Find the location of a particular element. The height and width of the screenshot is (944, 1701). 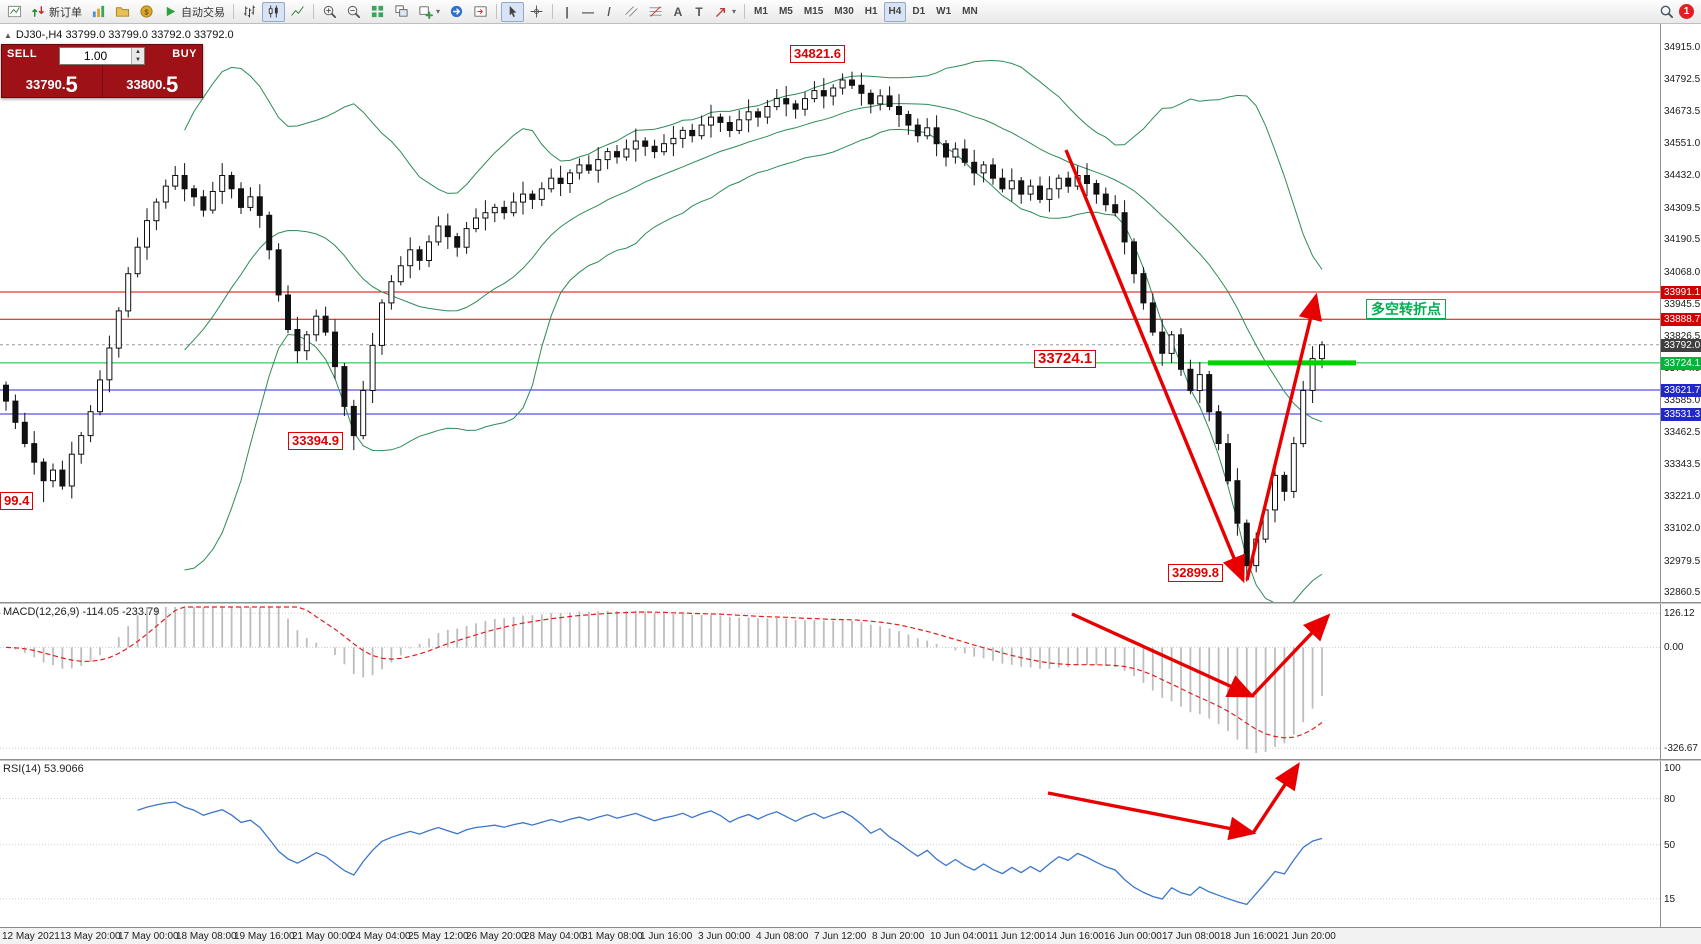

auto-scroll-button is located at coordinates (456, 12).